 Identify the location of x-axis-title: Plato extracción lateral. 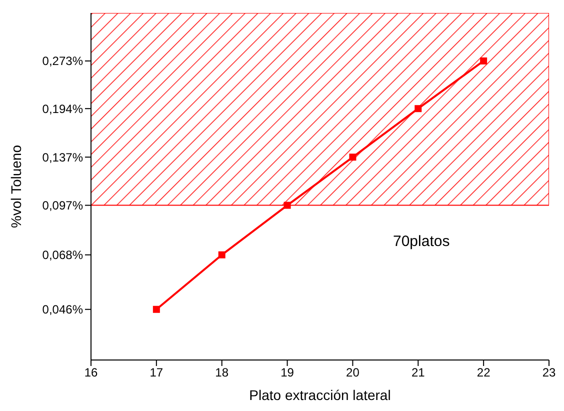
(320, 395).